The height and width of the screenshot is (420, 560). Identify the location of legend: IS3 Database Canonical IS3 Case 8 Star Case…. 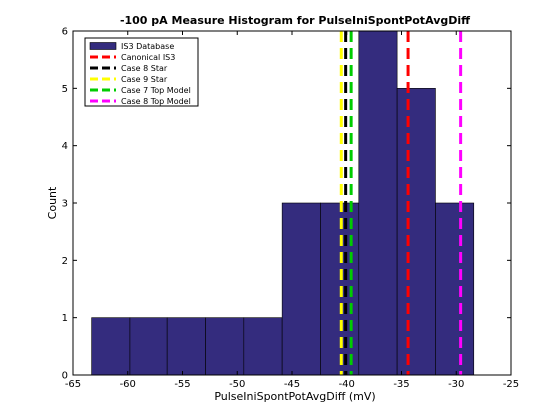
(141, 72).